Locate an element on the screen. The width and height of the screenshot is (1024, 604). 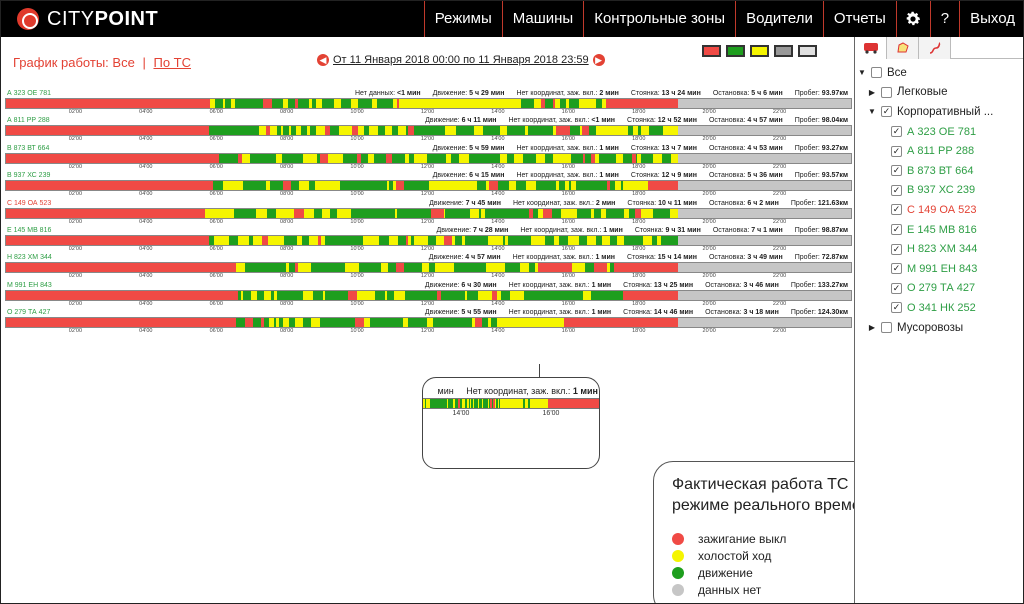
tree-root-all: ▼ Все is located at coordinates (939, 73).